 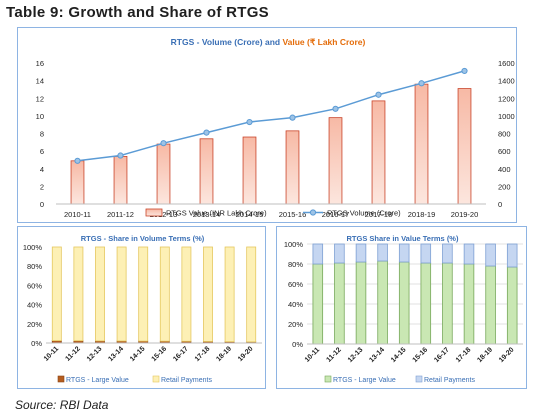 What do you see at coordinates (323, 42) in the screenshot?
I see `chart-title-part2: Value (₹ Lakh Crore)` at bounding box center [323, 42].